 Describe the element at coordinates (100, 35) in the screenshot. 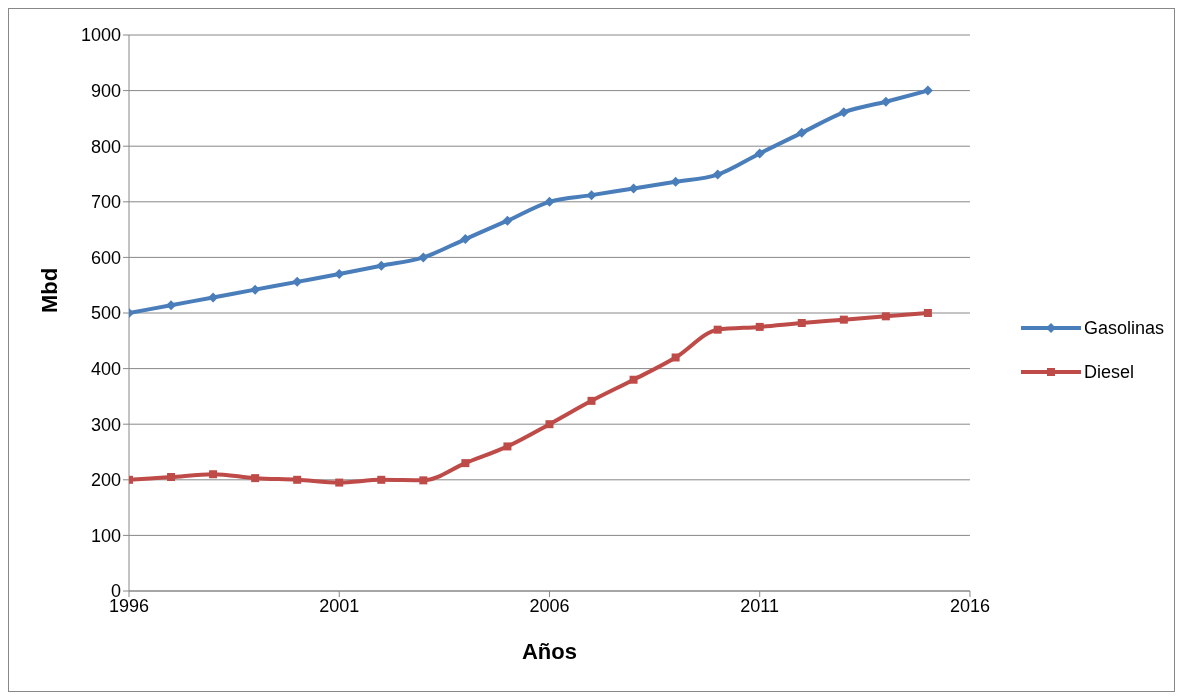

I see `y-tick-label: 1000` at that location.